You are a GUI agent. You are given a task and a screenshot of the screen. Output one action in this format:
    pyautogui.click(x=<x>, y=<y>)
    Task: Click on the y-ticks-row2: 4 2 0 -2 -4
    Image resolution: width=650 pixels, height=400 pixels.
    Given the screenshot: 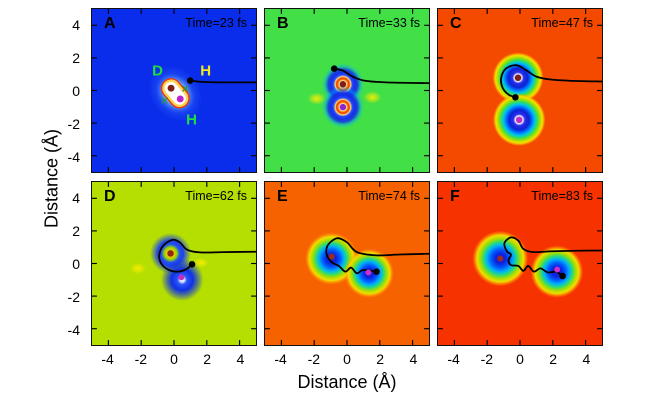 What is the action you would take?
    pyautogui.click(x=62, y=263)
    